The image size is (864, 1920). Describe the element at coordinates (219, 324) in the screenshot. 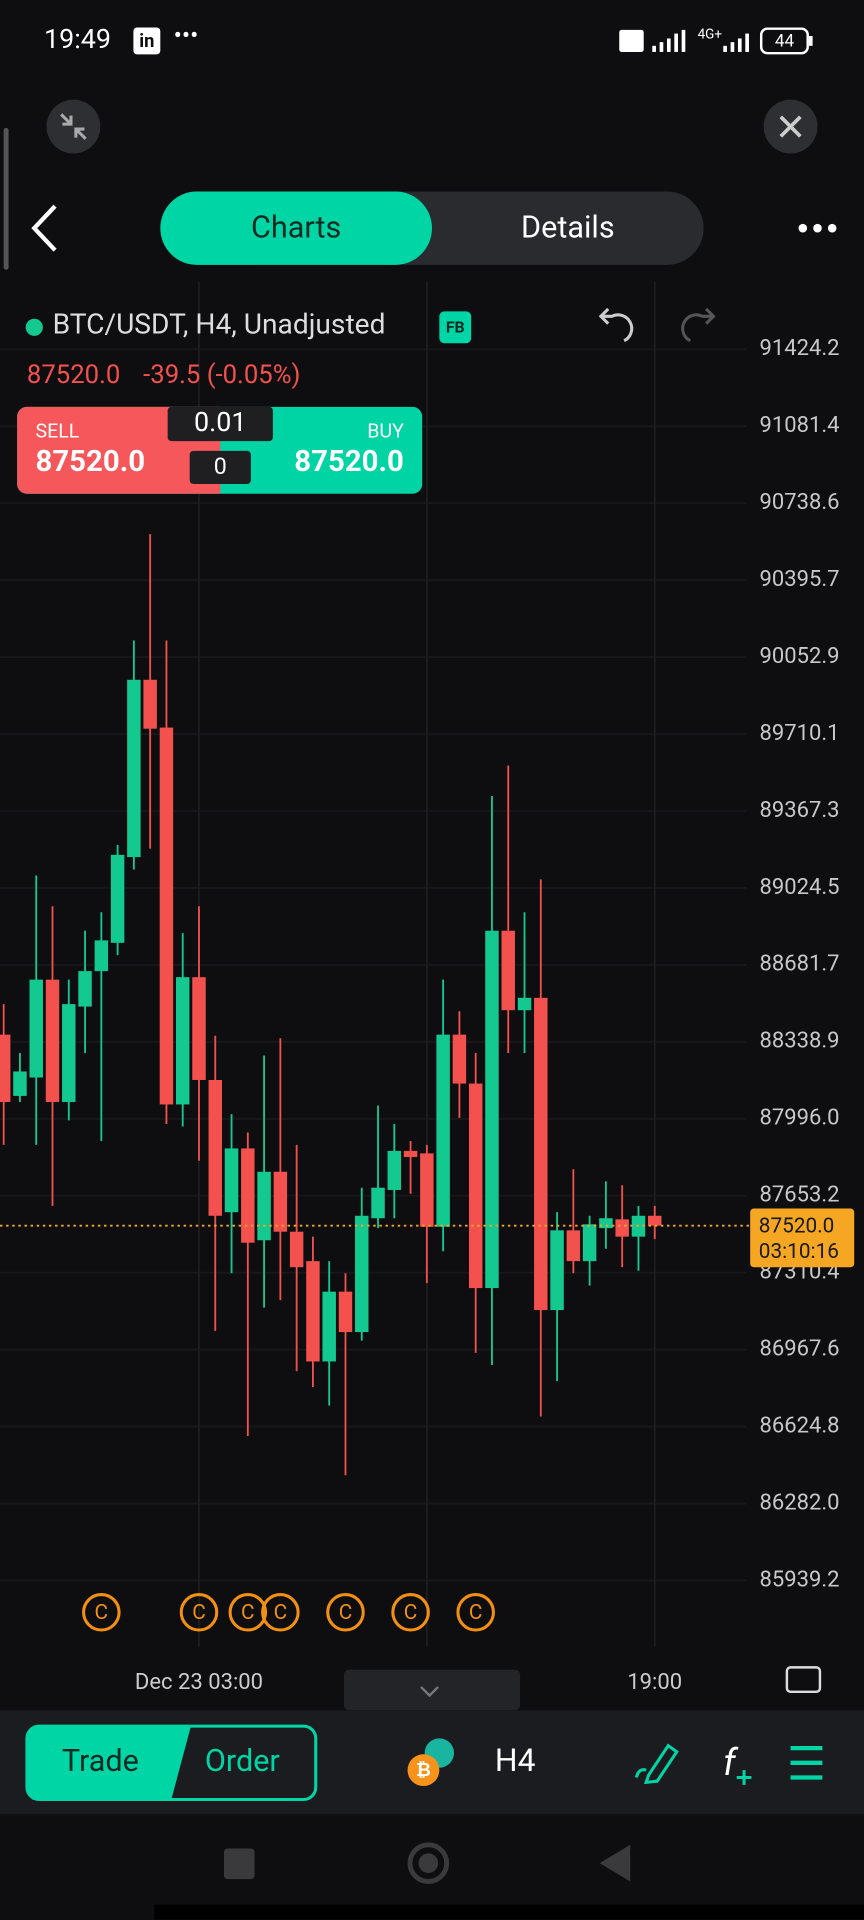

I see `symbol-name: BTC/USDT, H4, Unadjusted` at that location.